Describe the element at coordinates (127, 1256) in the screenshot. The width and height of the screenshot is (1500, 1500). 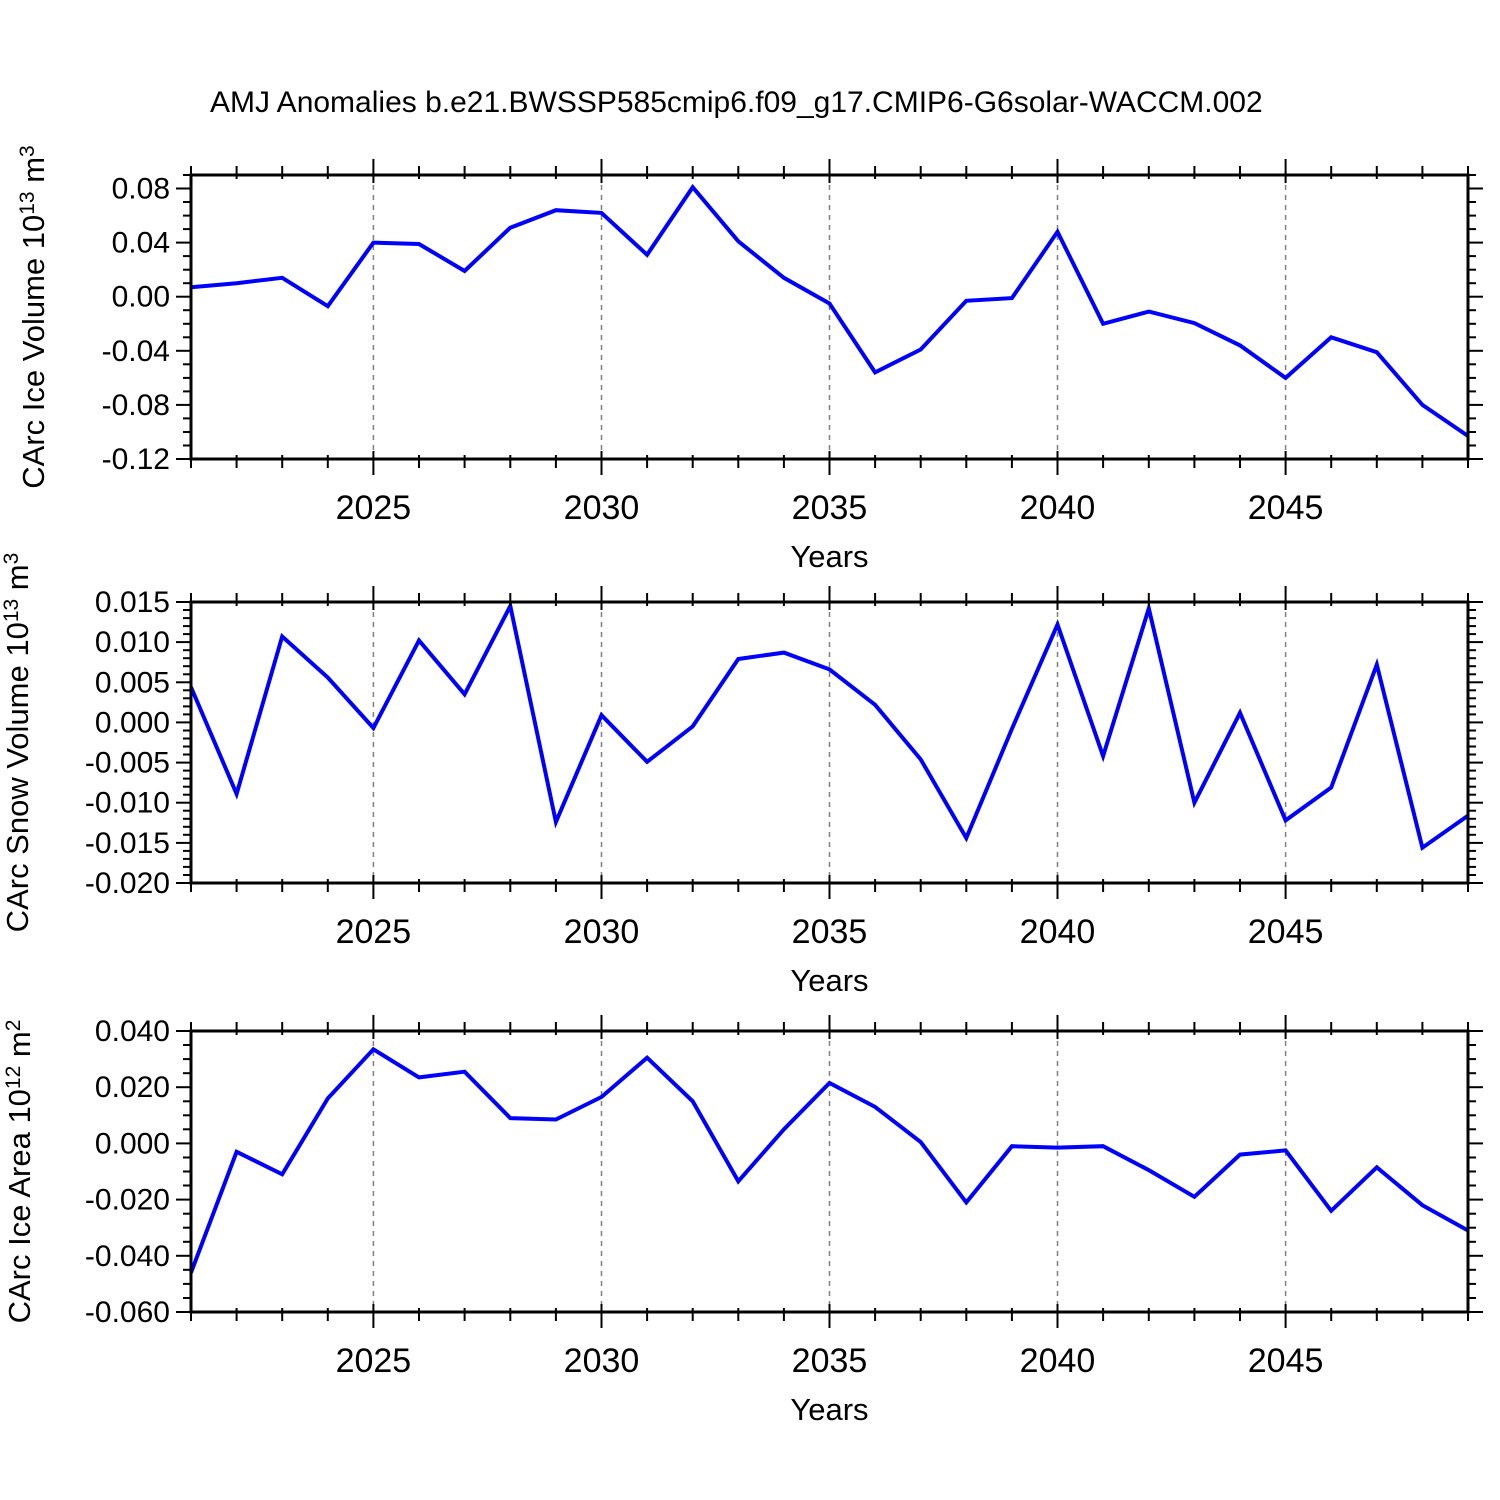
I see `y-tick-label: -0.040` at that location.